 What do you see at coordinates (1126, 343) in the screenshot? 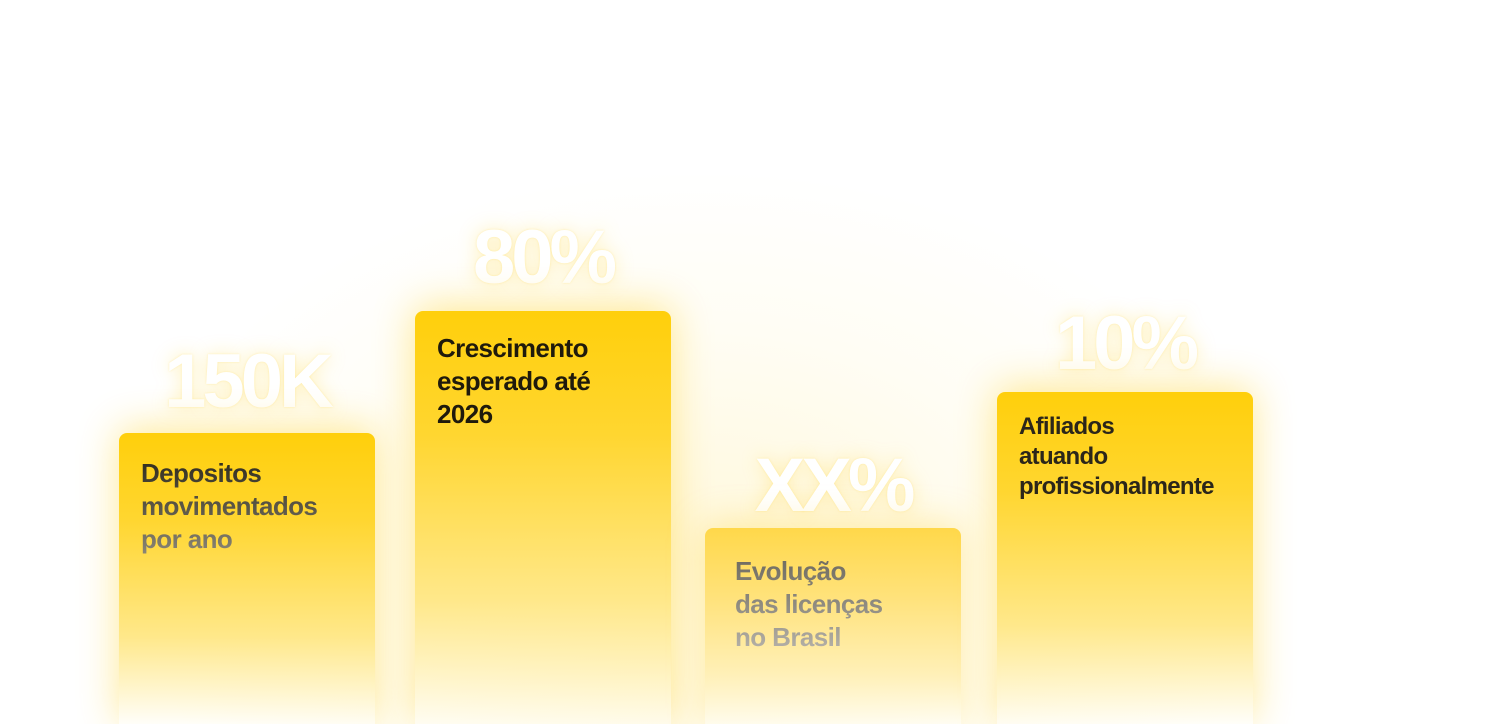
I see `stat-value: 10%` at bounding box center [1126, 343].